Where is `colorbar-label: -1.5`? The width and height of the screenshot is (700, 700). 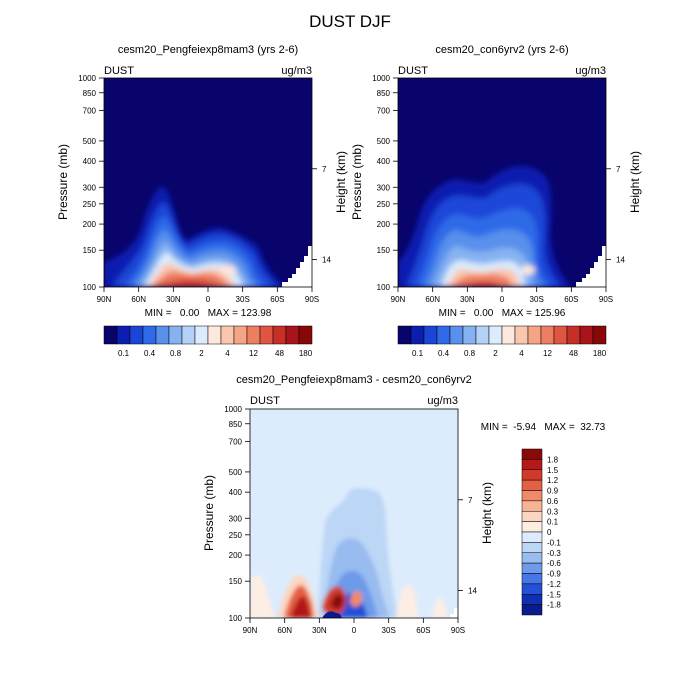 colorbar-label: -1.5 is located at coordinates (554, 594).